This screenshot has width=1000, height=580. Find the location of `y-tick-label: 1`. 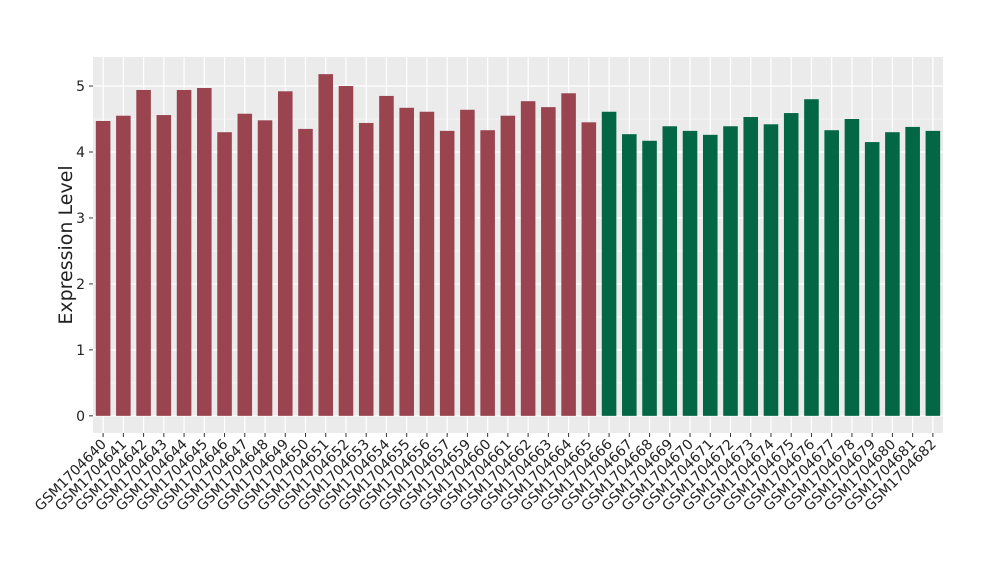

y-tick-label: 1 is located at coordinates (80, 351).